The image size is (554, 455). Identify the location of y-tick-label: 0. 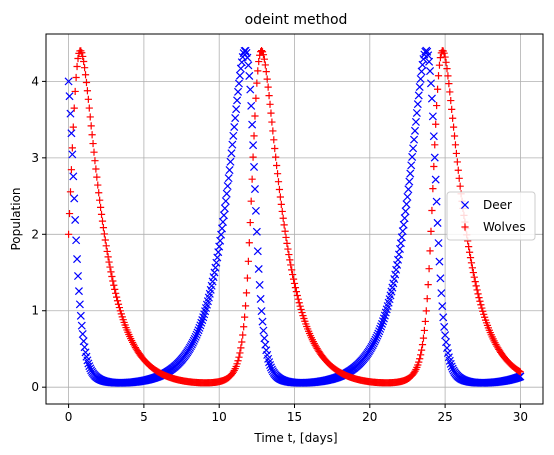
(35, 387).